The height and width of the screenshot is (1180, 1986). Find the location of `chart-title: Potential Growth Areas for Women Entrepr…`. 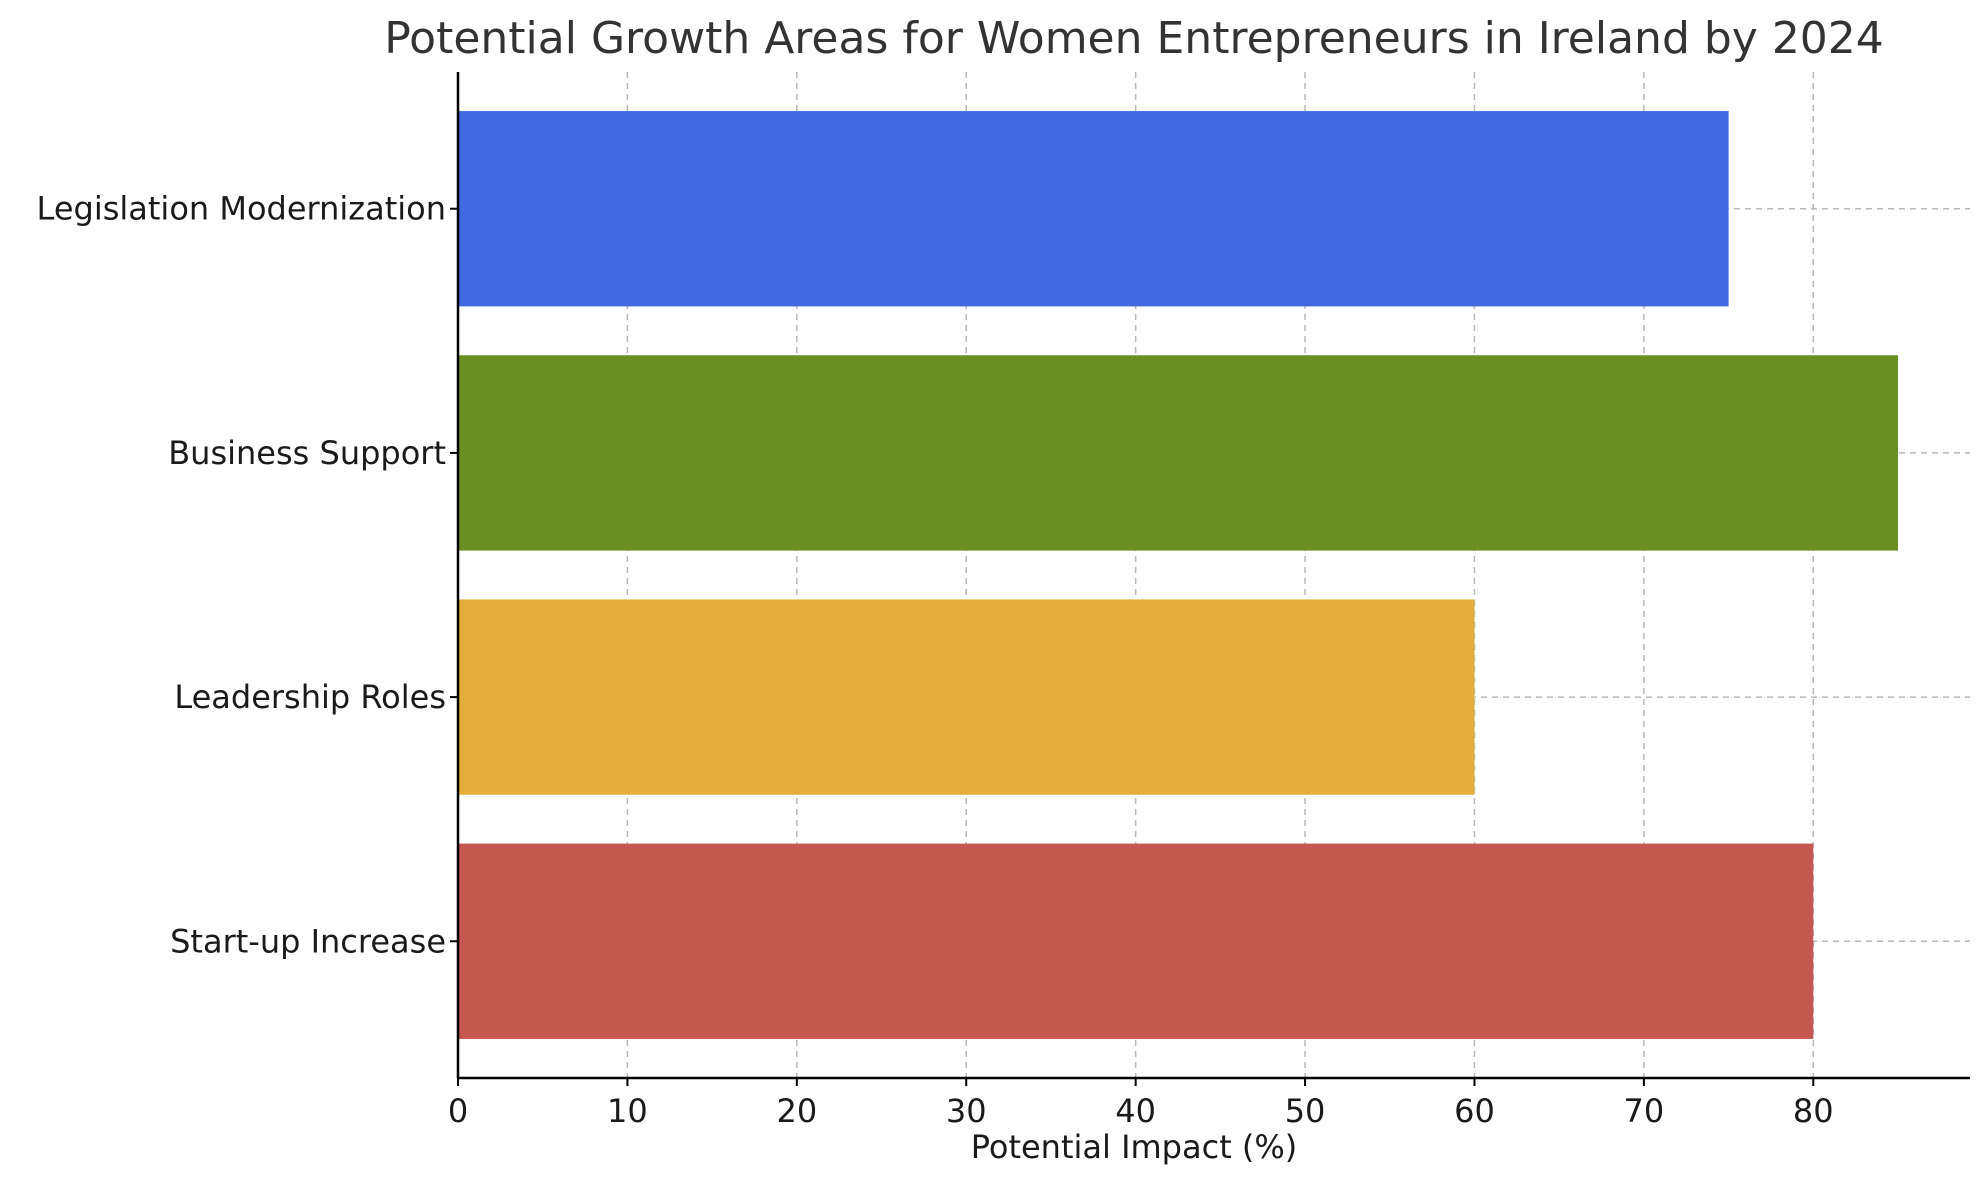

chart-title: Potential Growth Areas for Women Entrepr… is located at coordinates (1134, 38).